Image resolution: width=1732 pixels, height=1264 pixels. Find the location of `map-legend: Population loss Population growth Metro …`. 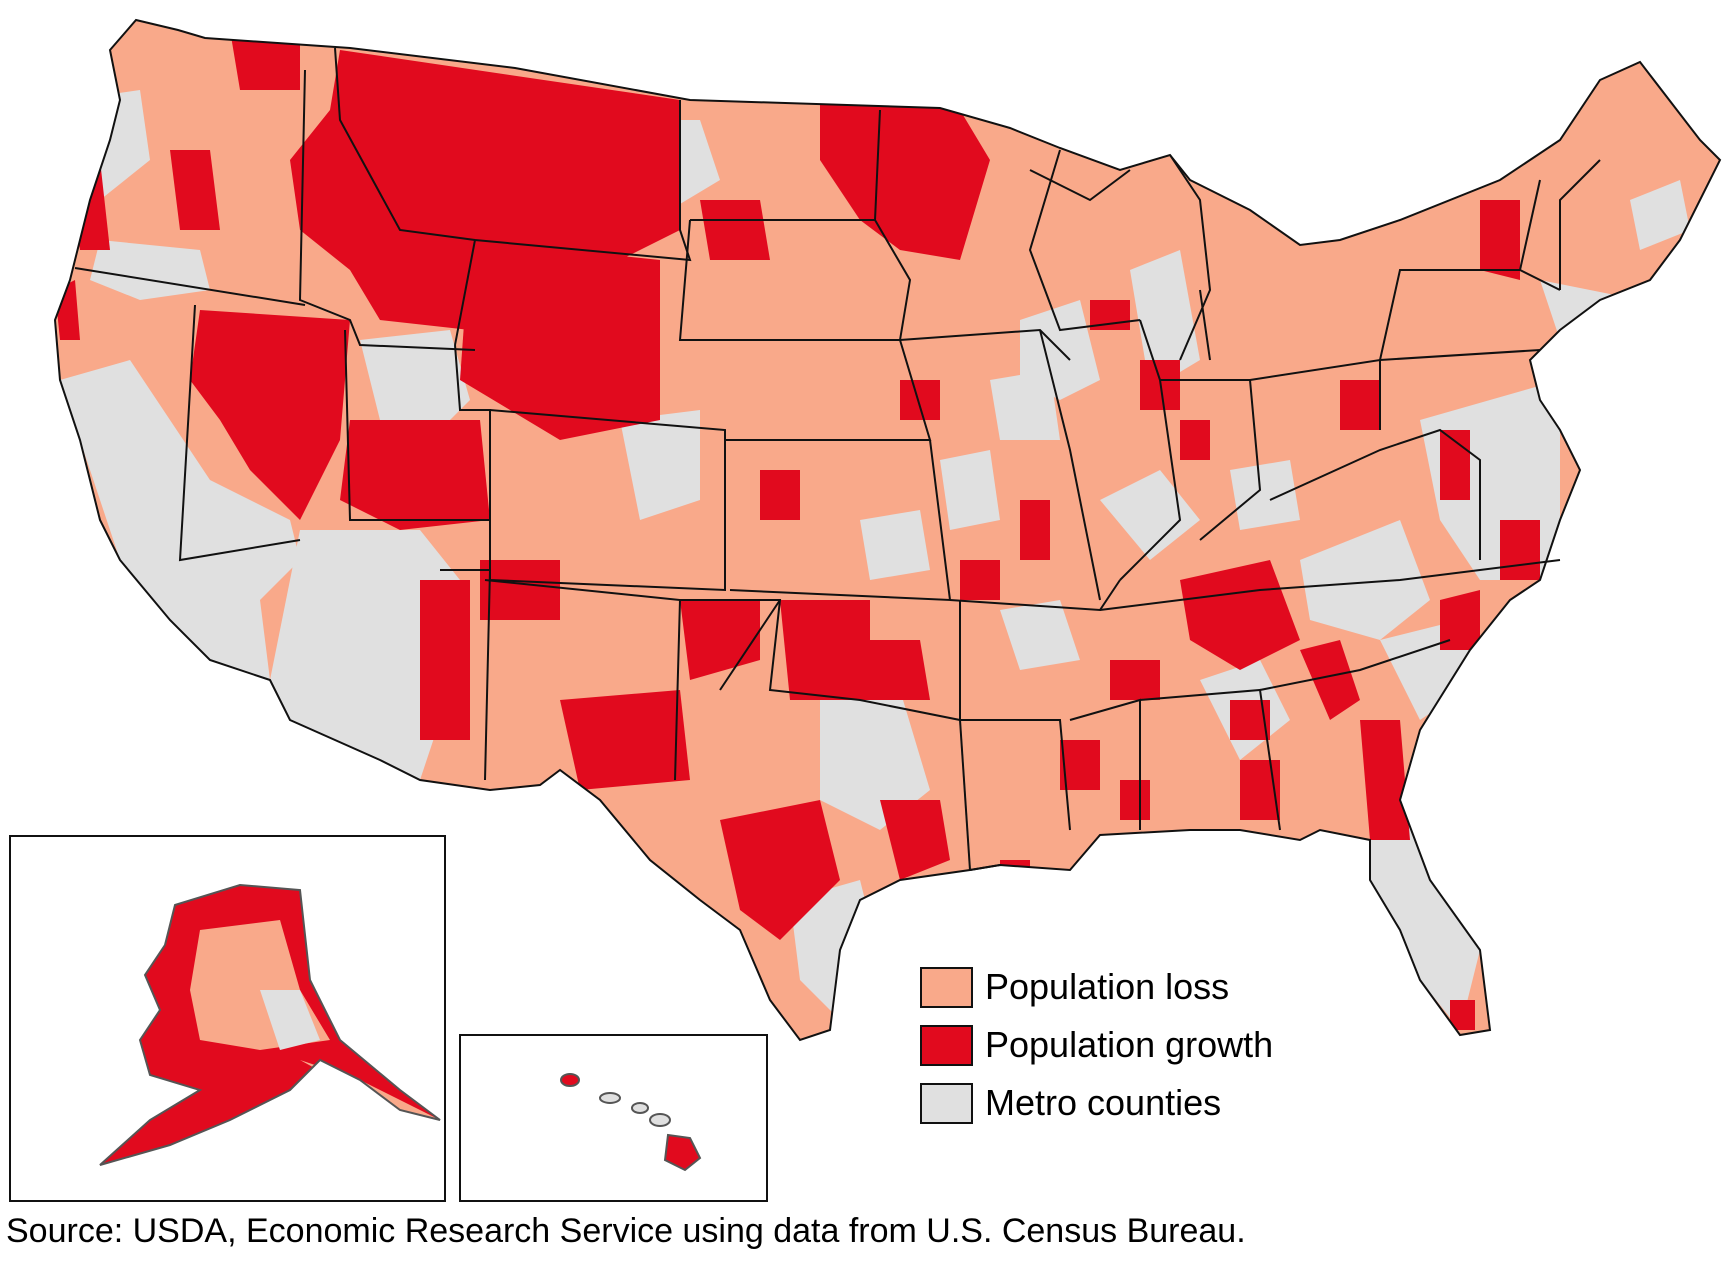

map-legend: Population loss Population growth Metro … is located at coordinates (1096, 1045).